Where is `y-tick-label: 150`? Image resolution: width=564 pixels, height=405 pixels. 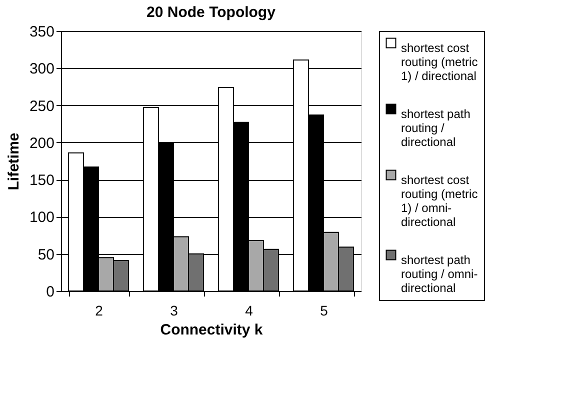
y-tick-label: 150 is located at coordinates (41, 181).